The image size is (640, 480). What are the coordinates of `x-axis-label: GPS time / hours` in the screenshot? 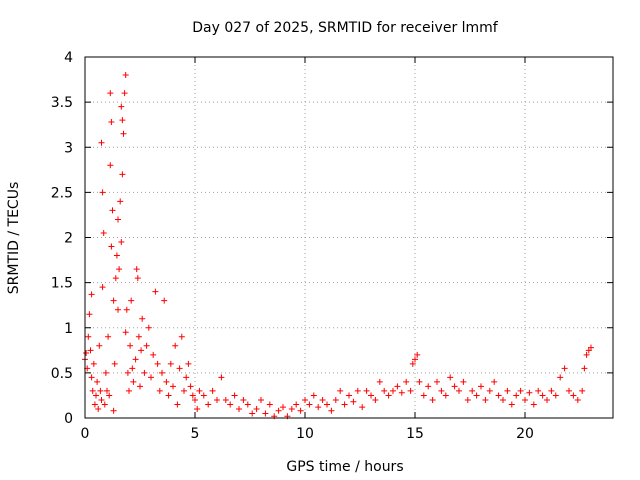 It's located at (344, 467).